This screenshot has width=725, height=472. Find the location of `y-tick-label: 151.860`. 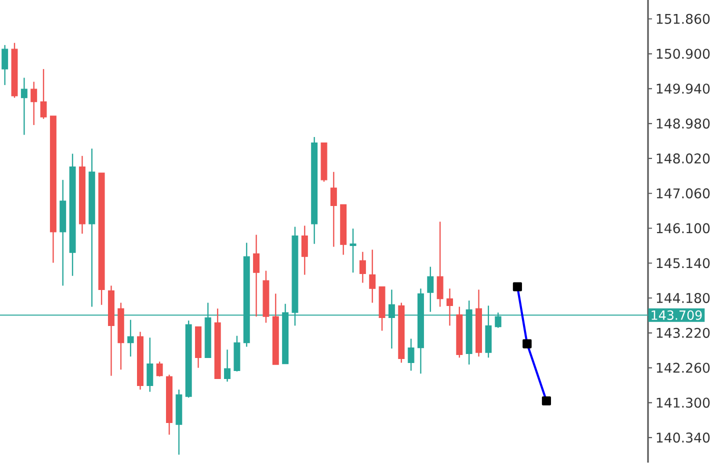

y-tick-label: 151.860 is located at coordinates (683, 19).